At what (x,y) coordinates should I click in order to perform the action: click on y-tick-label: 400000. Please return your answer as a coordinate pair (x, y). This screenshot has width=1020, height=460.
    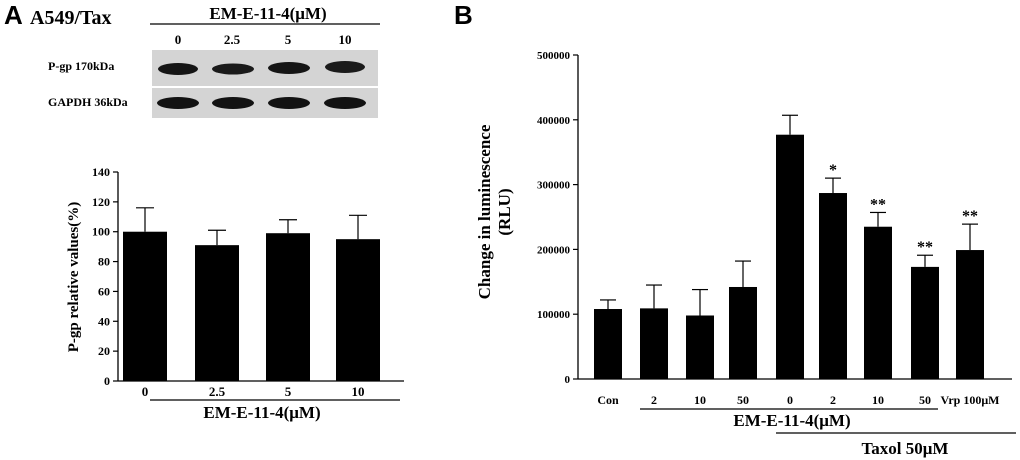
    Looking at the image, I should click on (554, 121).